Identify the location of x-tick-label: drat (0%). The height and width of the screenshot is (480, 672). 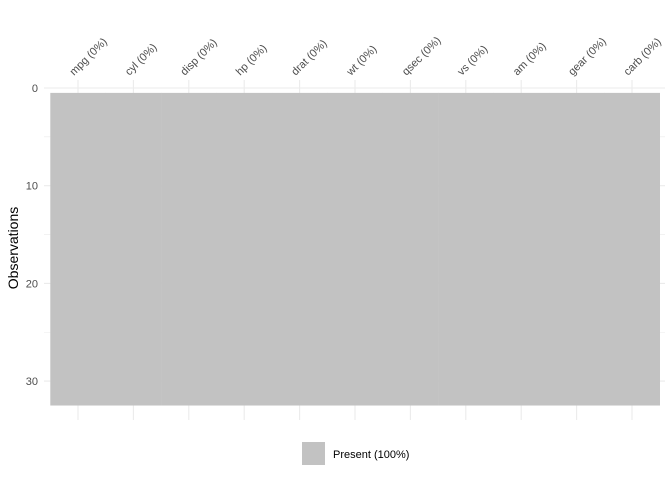
(309, 58).